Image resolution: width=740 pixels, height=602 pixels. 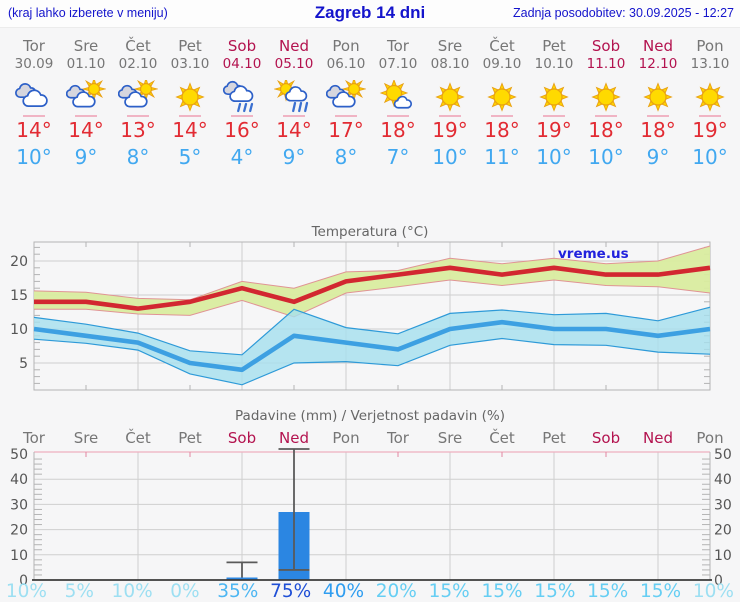 I want to click on mostly-sunny-icon, so click(x=396, y=94).